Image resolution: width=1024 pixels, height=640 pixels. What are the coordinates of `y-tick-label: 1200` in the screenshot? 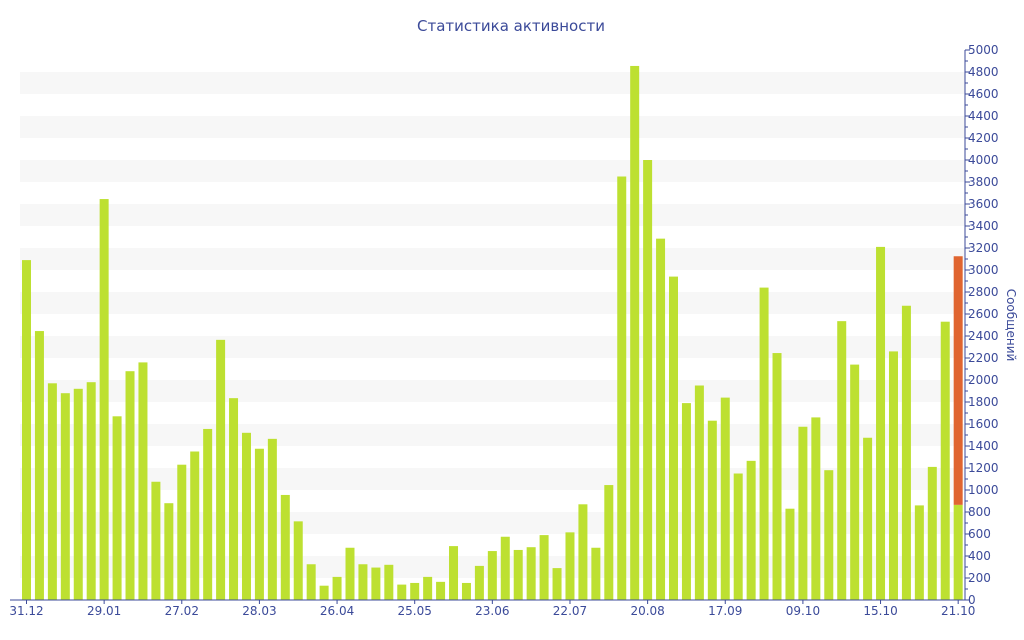 It's located at (983, 468).